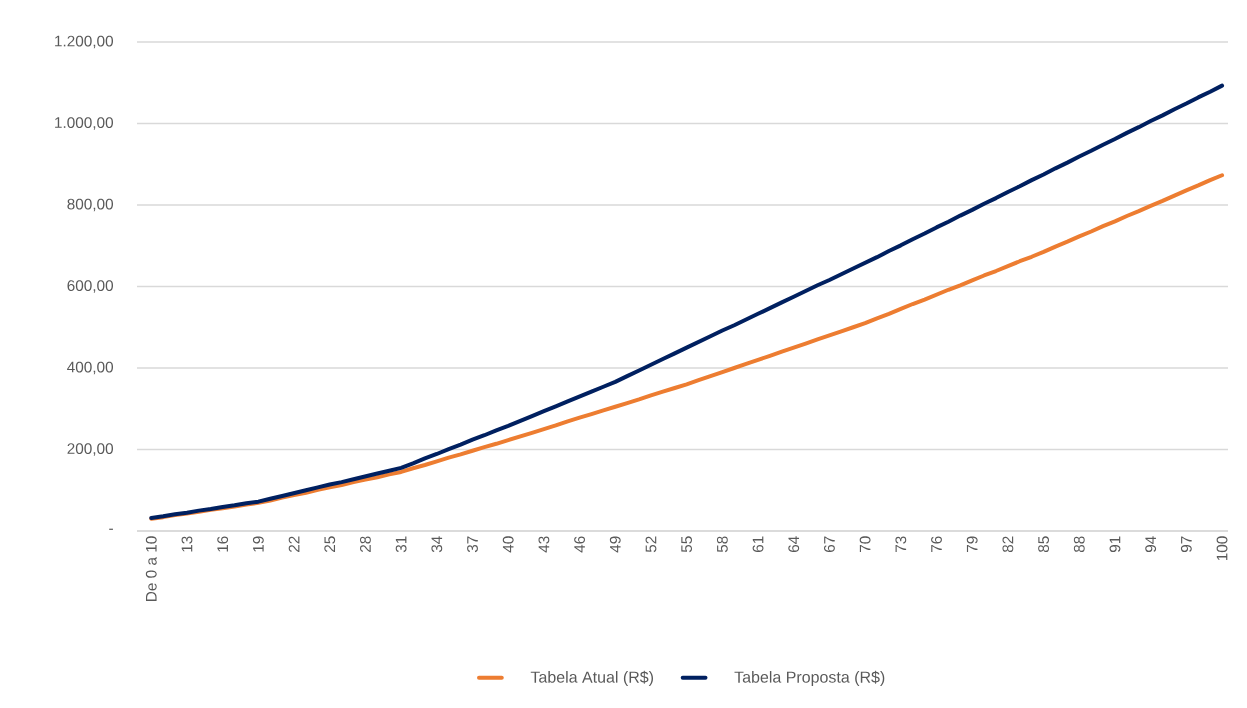 The height and width of the screenshot is (708, 1247). What do you see at coordinates (1115, 544) in the screenshot?
I see `x-tick-label: 91` at bounding box center [1115, 544].